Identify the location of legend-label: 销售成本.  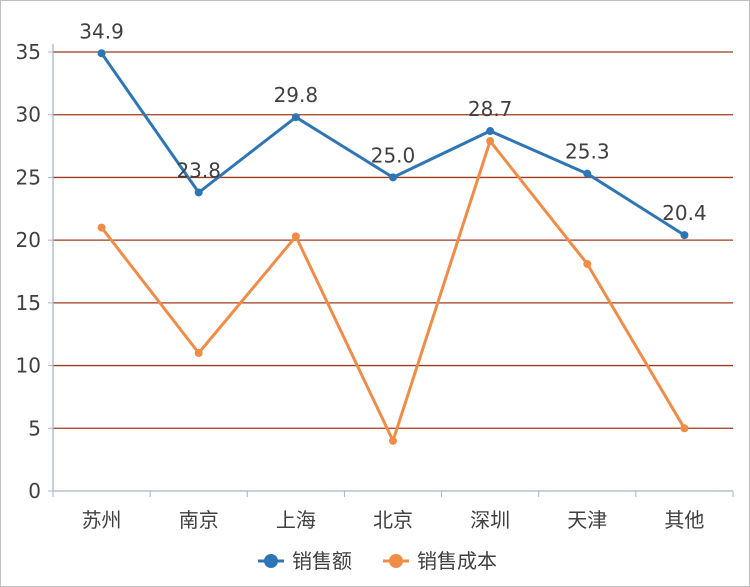
(457, 561).